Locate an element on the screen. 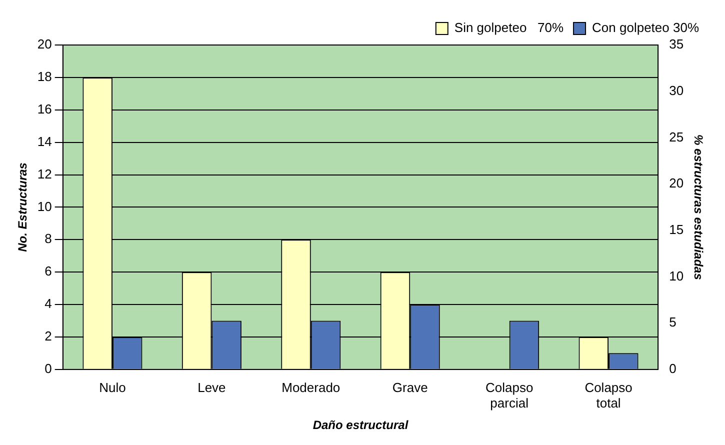 This screenshot has height=445, width=725. y-tick-label: 14 is located at coordinates (44, 141).